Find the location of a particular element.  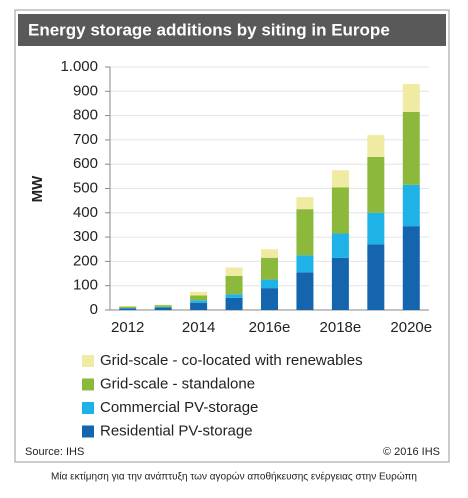

x-tick-label: 2014 is located at coordinates (198, 327).